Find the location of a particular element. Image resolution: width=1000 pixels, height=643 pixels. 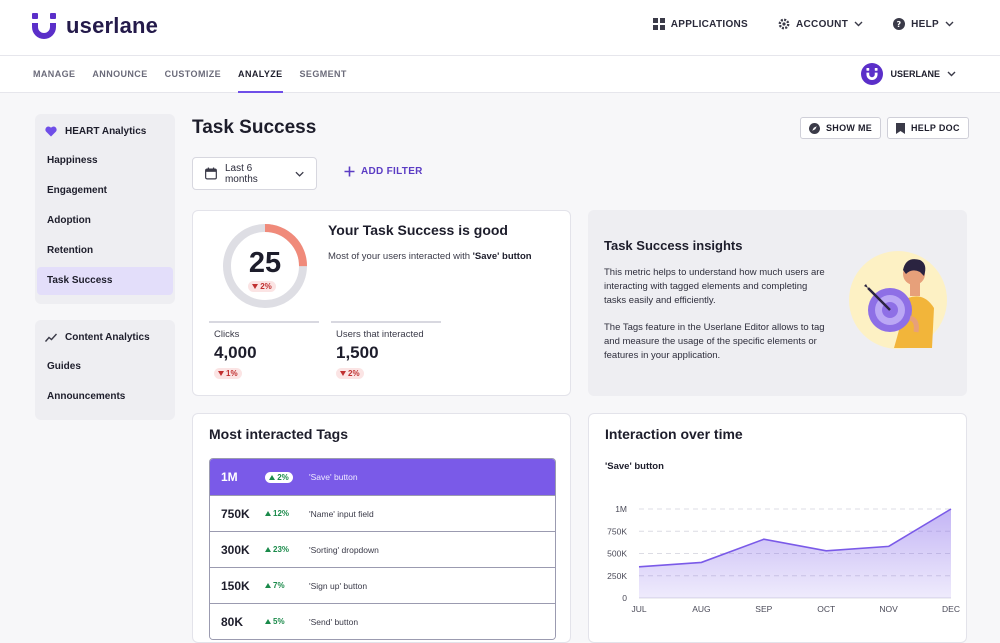

help-button: ? HELP is located at coordinates (923, 24).